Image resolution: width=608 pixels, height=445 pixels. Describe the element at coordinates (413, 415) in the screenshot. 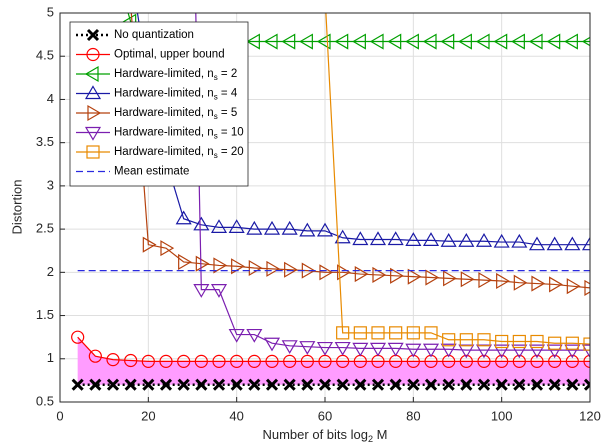

I see `x-tick-label: 80` at that location.